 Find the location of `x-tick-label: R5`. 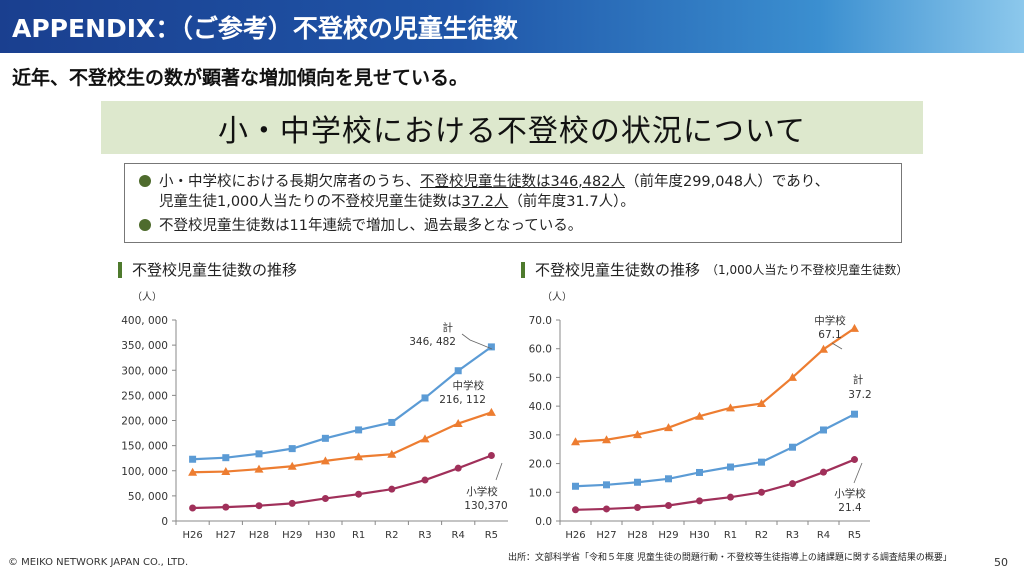

x-tick-label: R5 is located at coordinates (854, 535).